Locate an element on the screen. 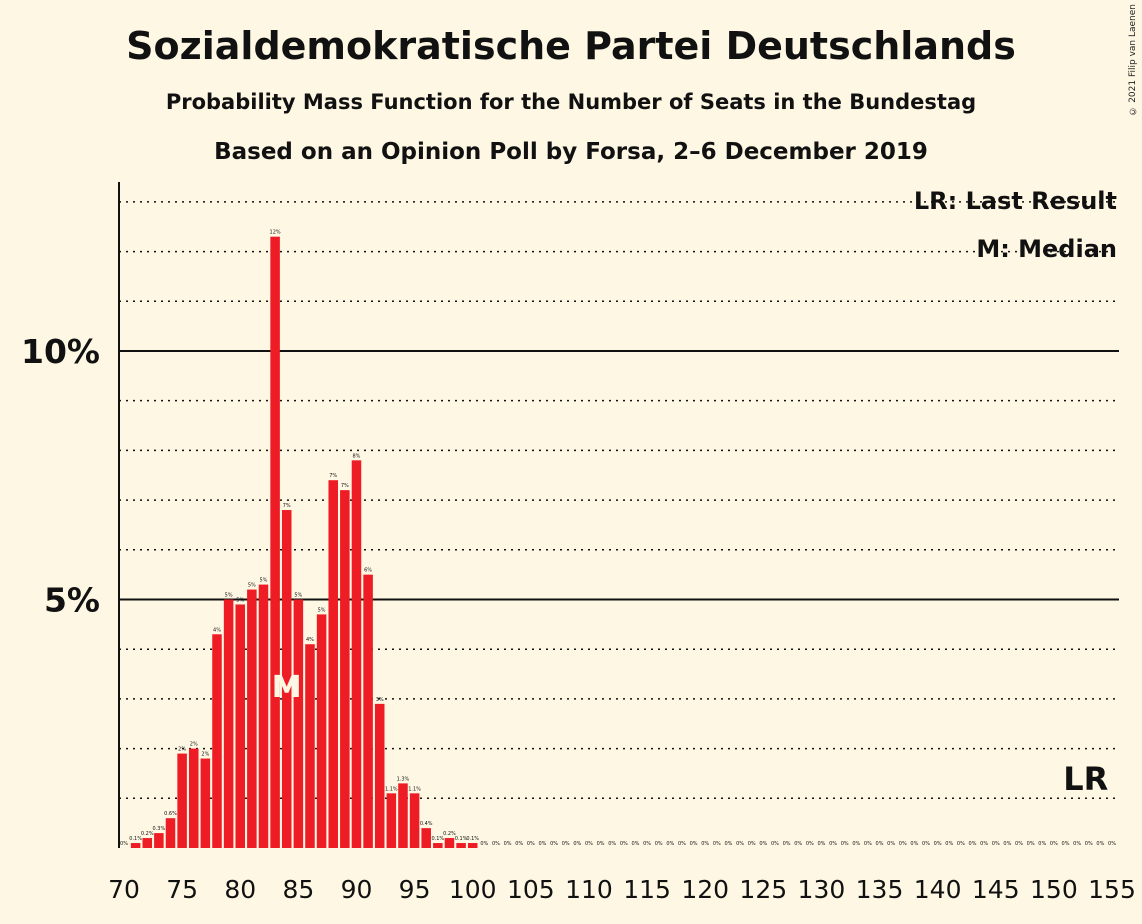  x-tick-label: 125 is located at coordinates (763, 889).